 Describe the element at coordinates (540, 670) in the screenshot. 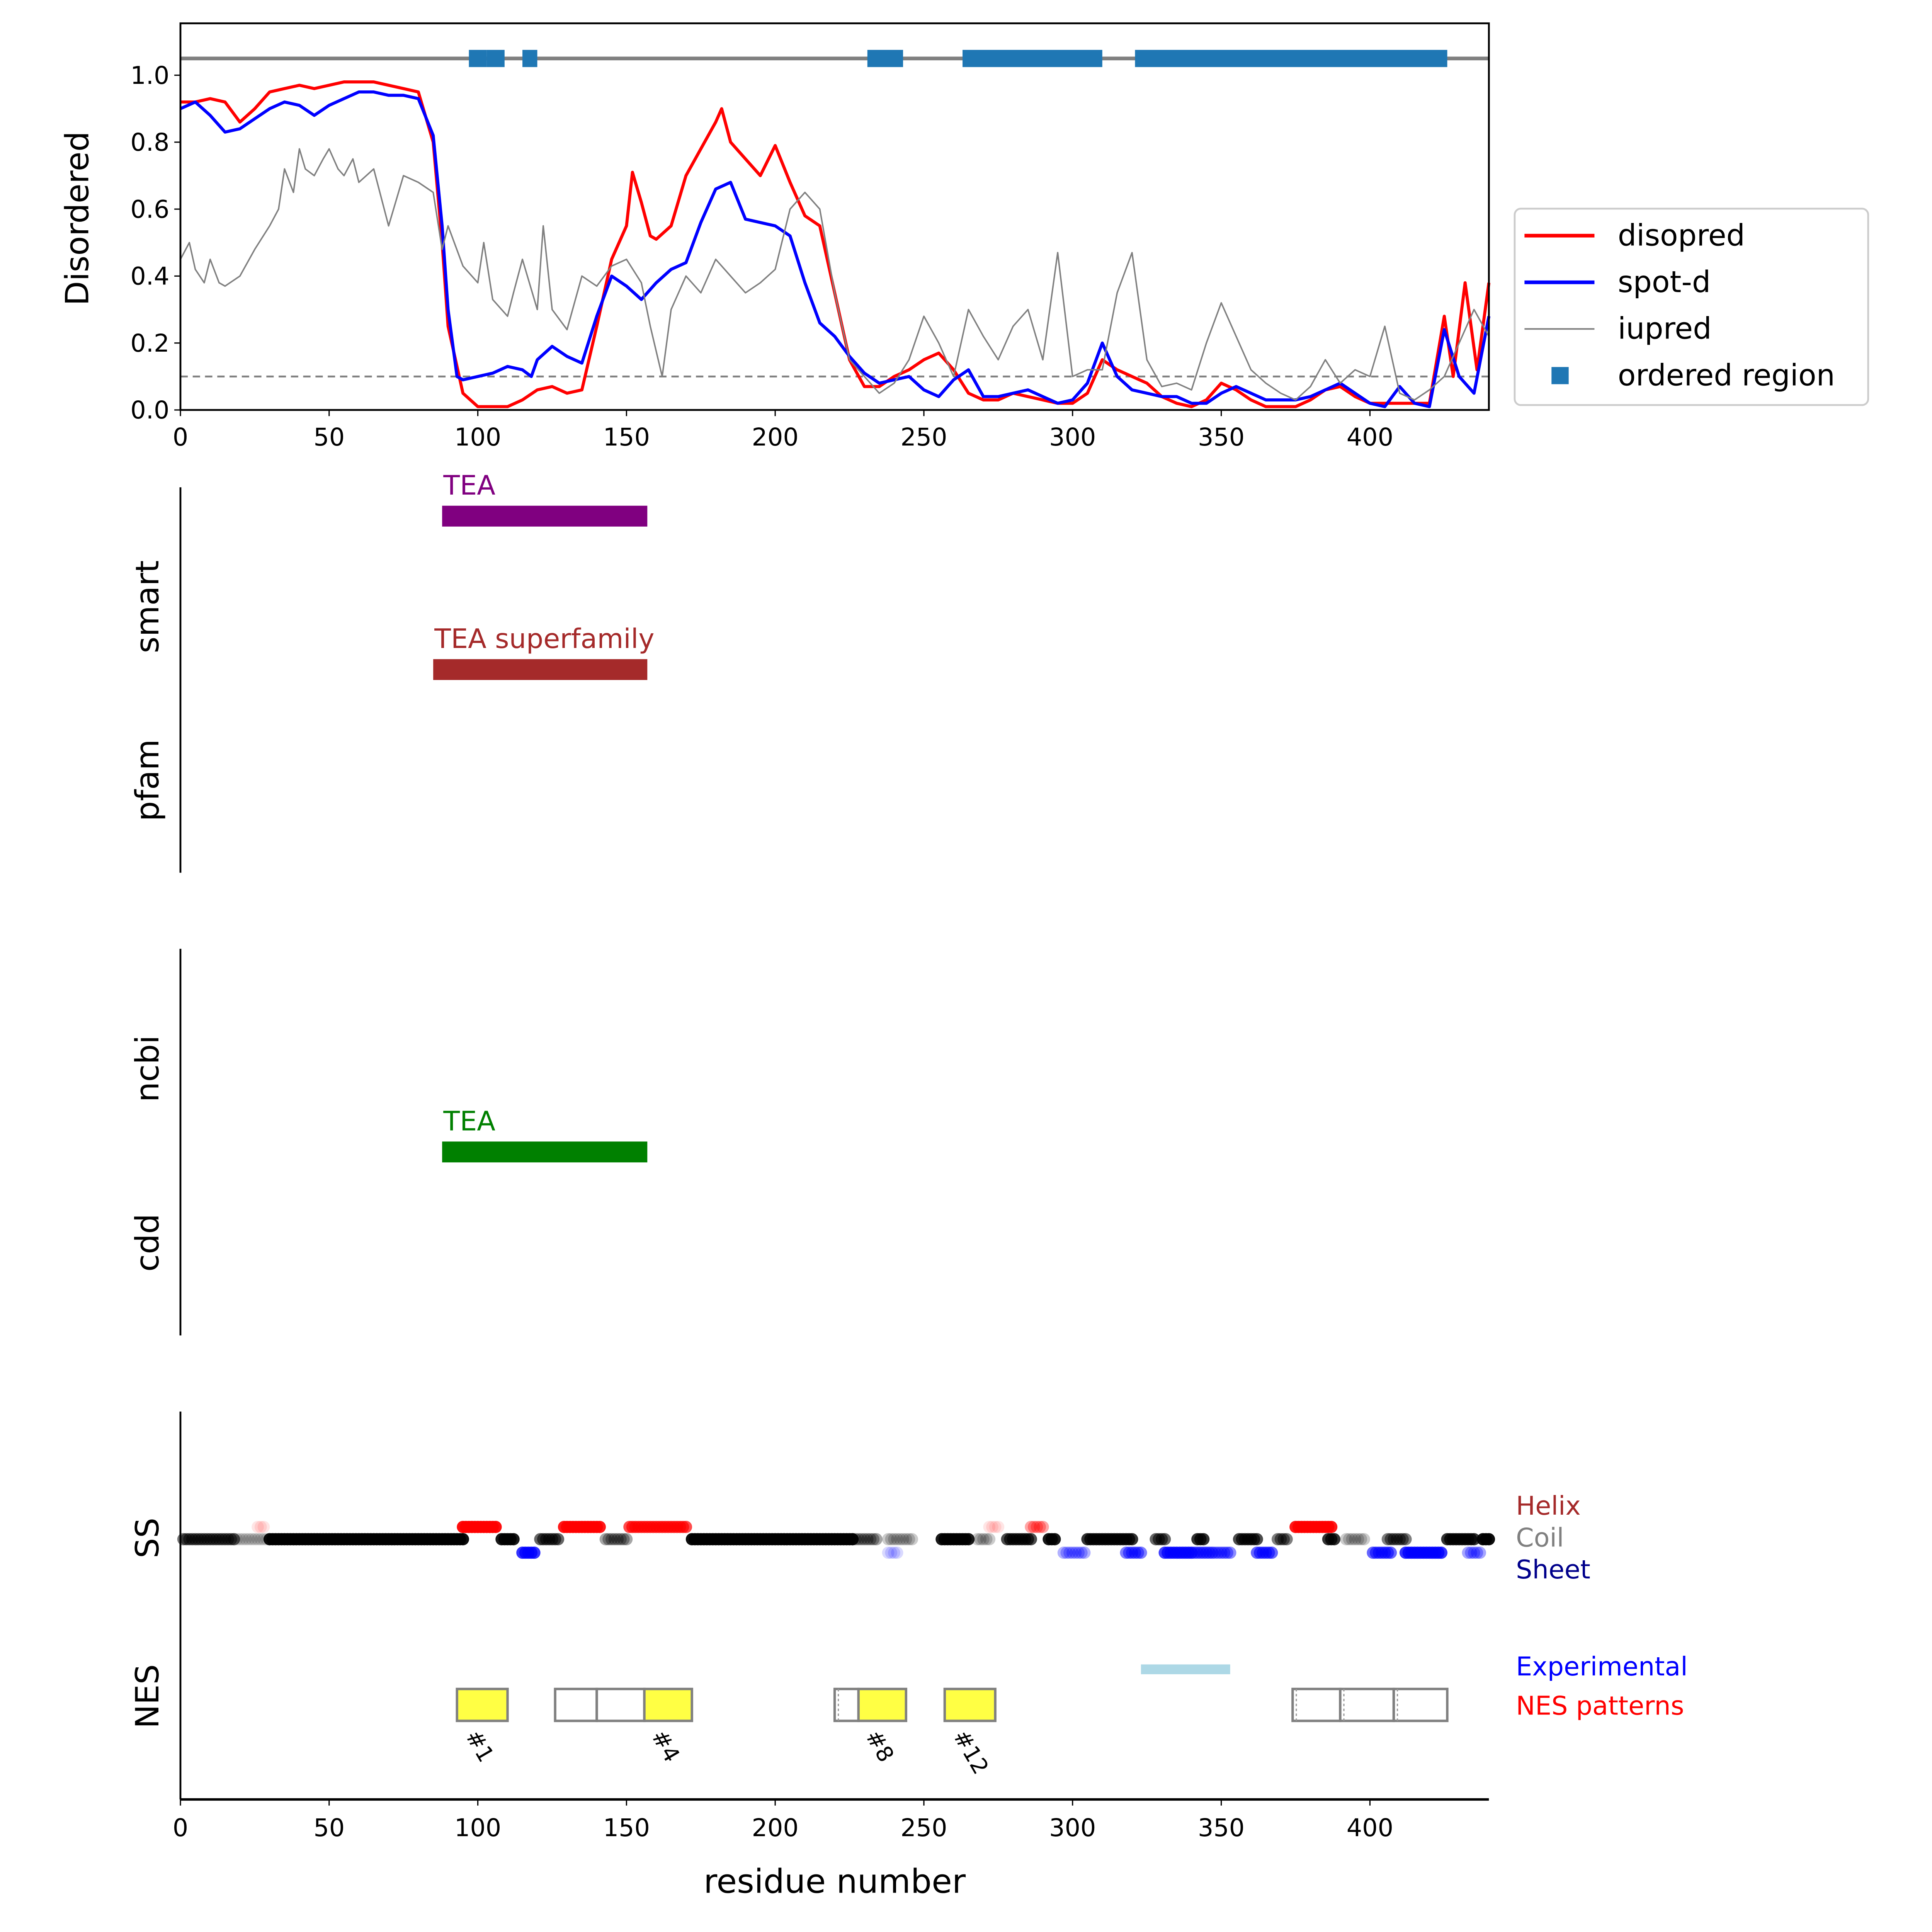

I see `domain-bar` at that location.